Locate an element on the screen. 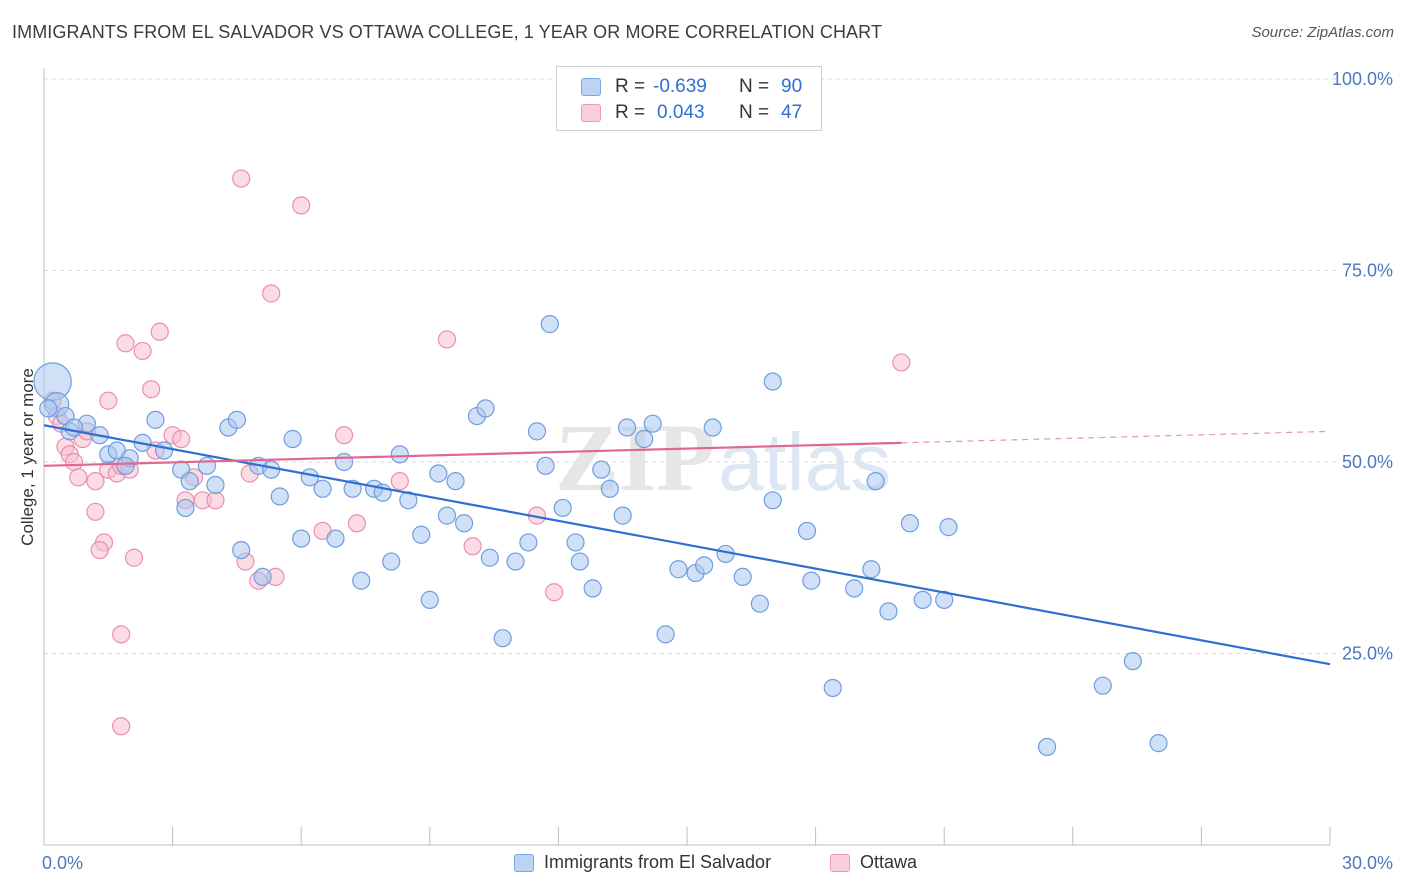  legend-r-value: 0.043 is located at coordinates (681, 112).